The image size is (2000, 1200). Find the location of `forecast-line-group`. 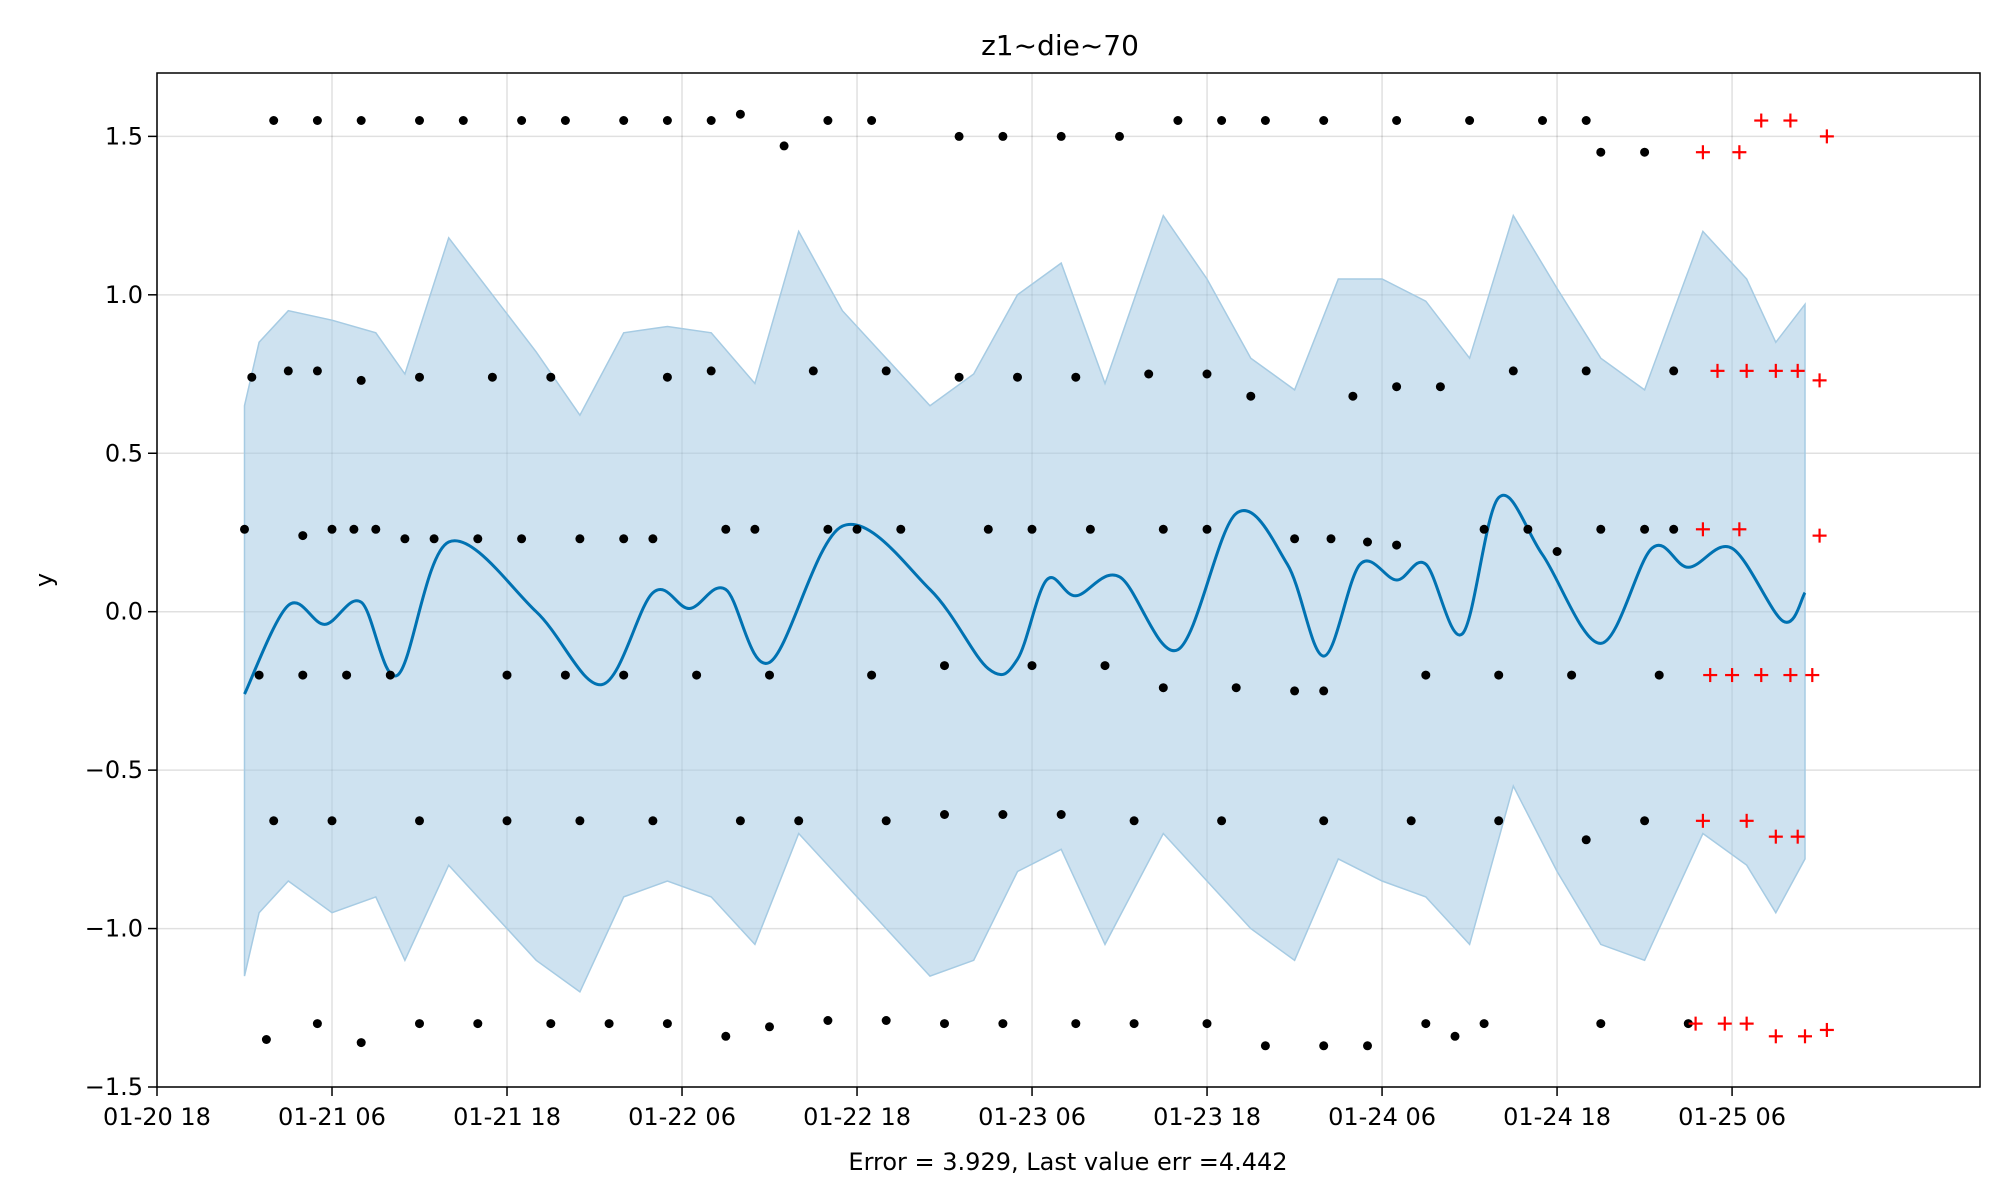

forecast-line-group is located at coordinates (1025, 594).